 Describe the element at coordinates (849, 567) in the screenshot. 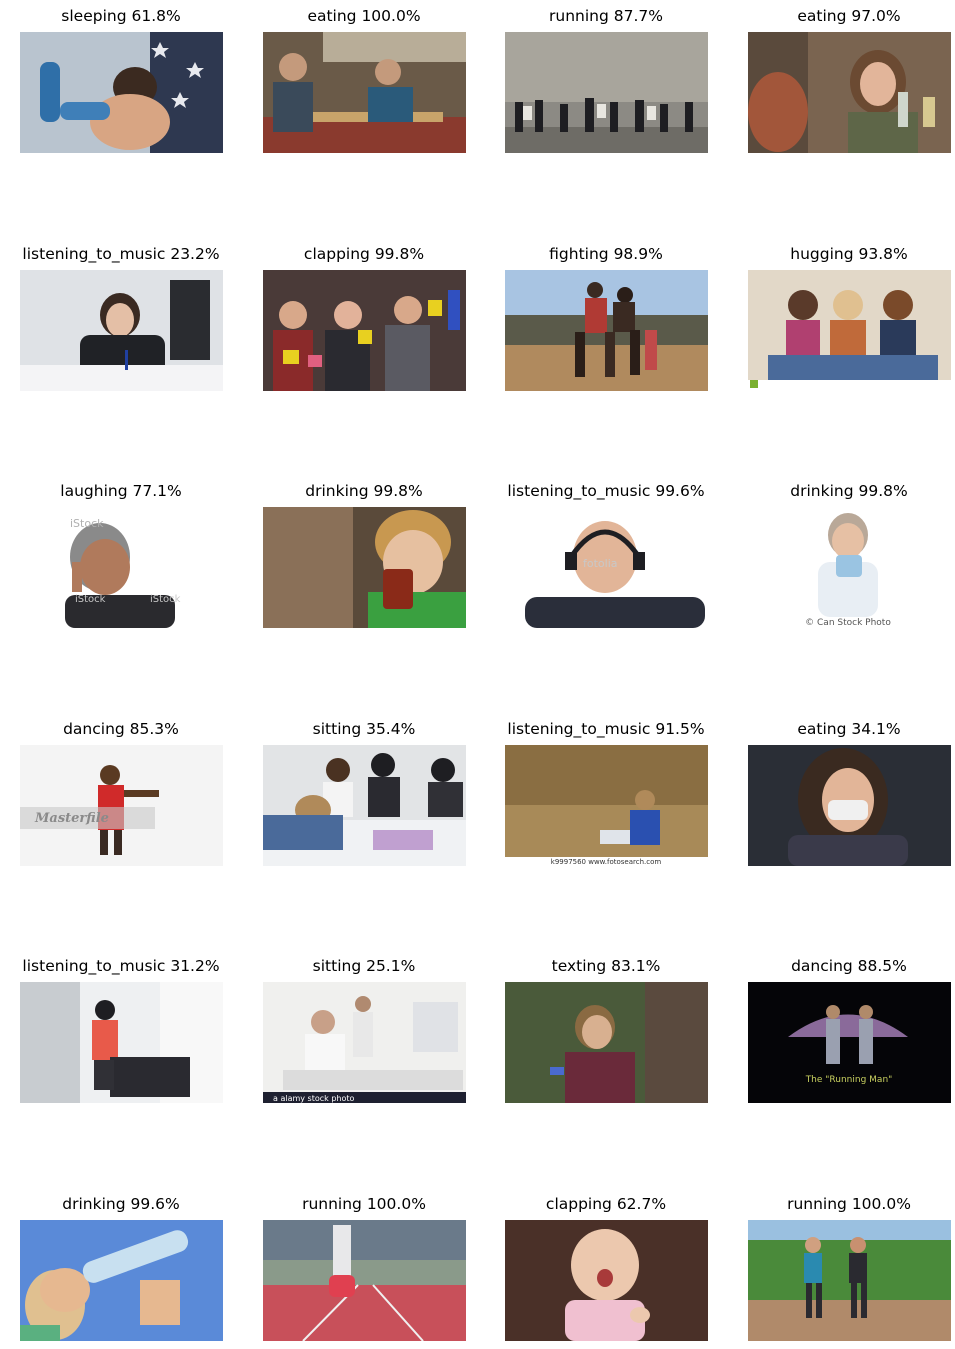

I see `photo-drinking: © Can Stock Photo` at that location.